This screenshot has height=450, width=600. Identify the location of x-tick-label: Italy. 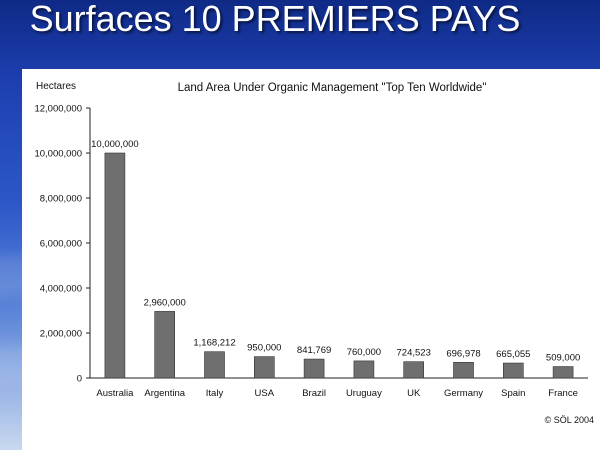
(215, 393).